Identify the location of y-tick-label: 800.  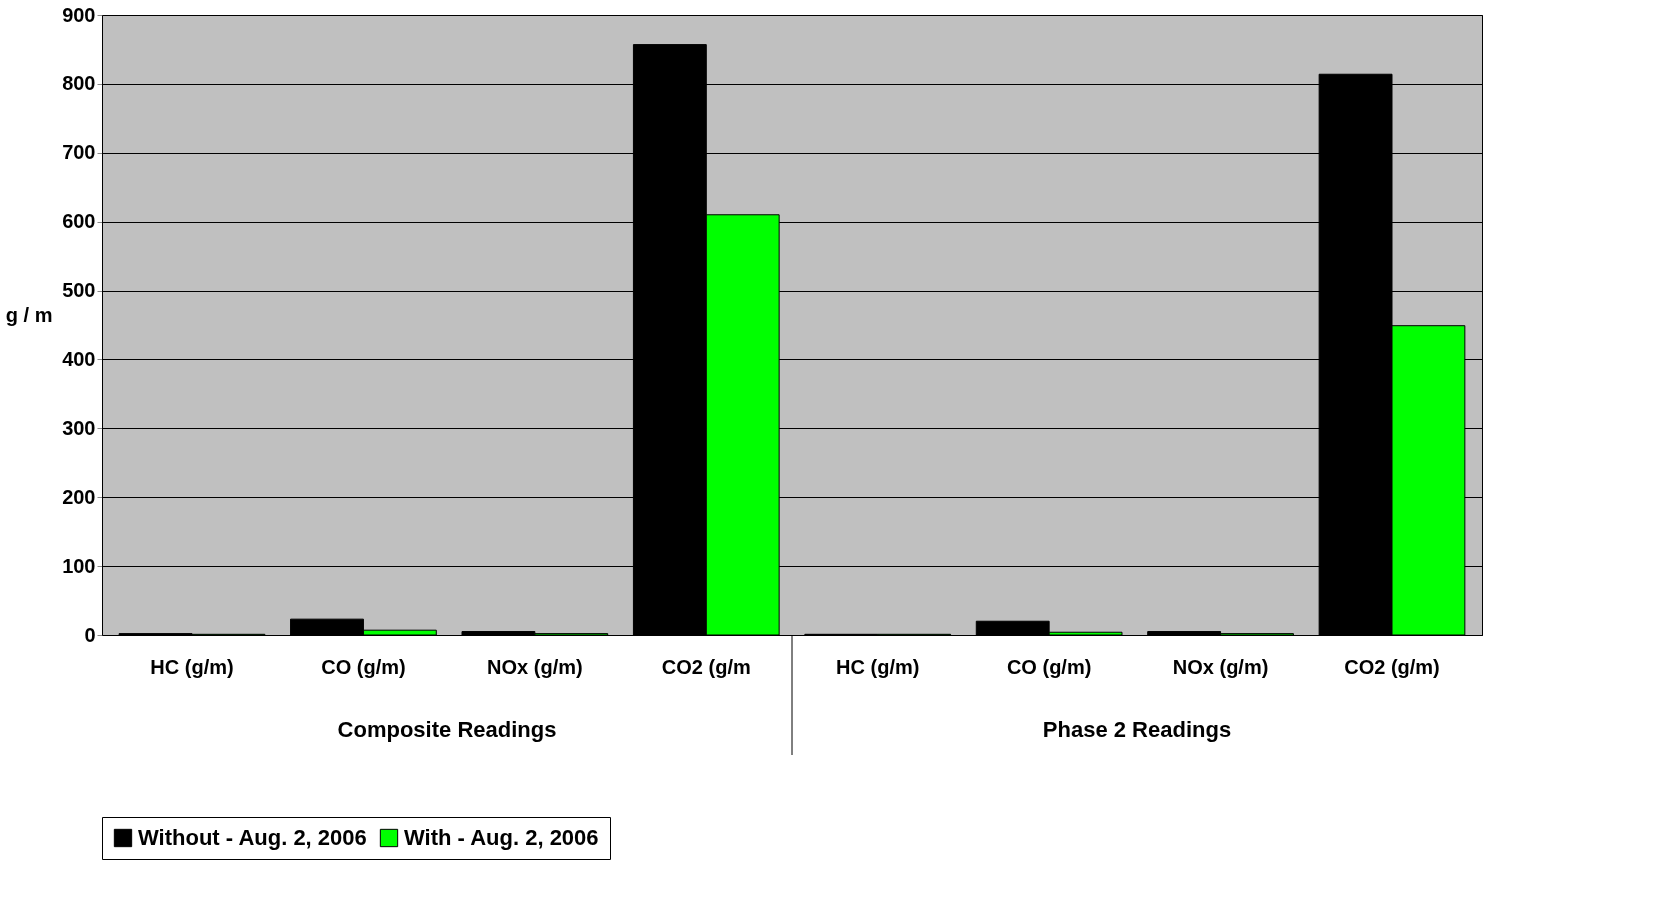
(79, 83).